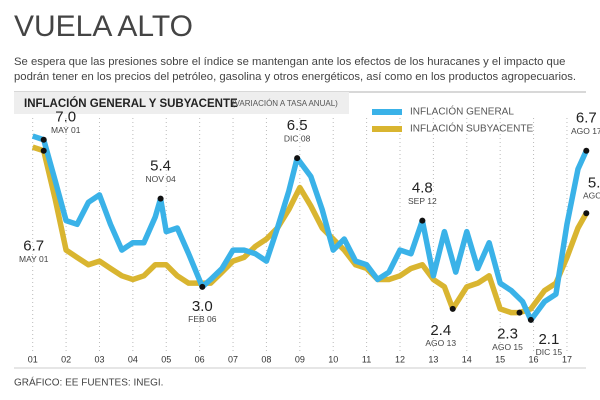 This screenshot has height=400, width=600. I want to click on x-tick-label: 12, so click(400, 359).